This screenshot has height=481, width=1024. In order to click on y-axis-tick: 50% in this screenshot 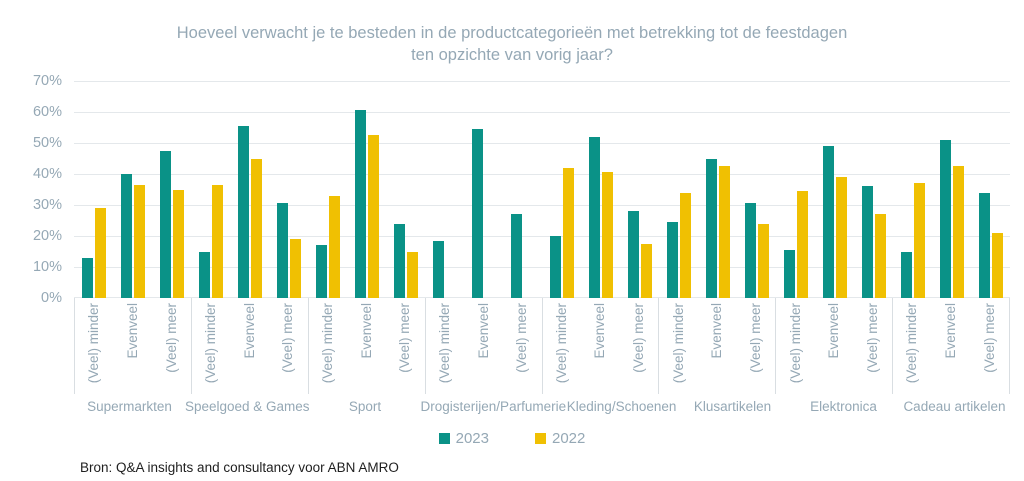, I will do `click(47, 143)`.